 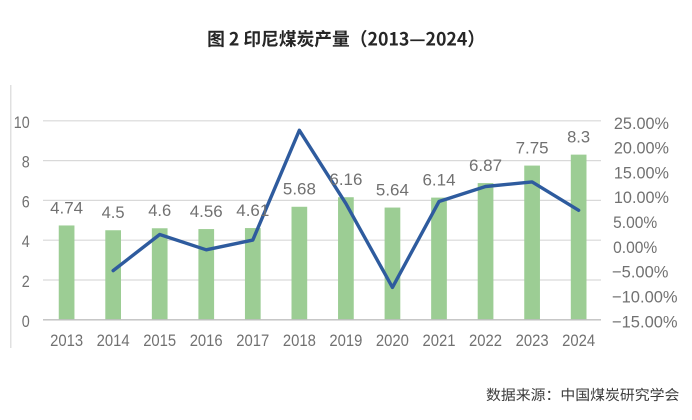 What do you see at coordinates (299, 189) in the screenshot?
I see `svg-text: 5.68` at bounding box center [299, 189].